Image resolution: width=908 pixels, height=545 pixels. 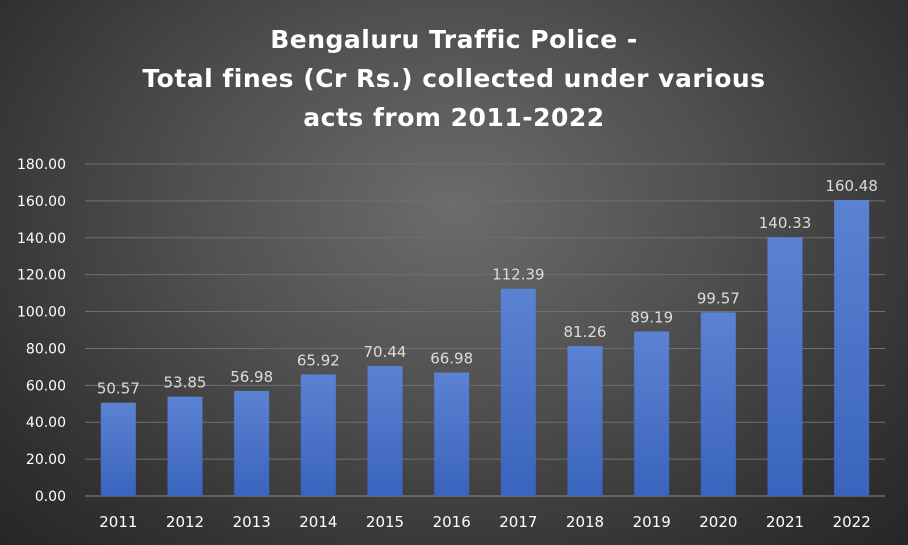 I want to click on y-tick-label: 160.00, so click(x=41, y=202).